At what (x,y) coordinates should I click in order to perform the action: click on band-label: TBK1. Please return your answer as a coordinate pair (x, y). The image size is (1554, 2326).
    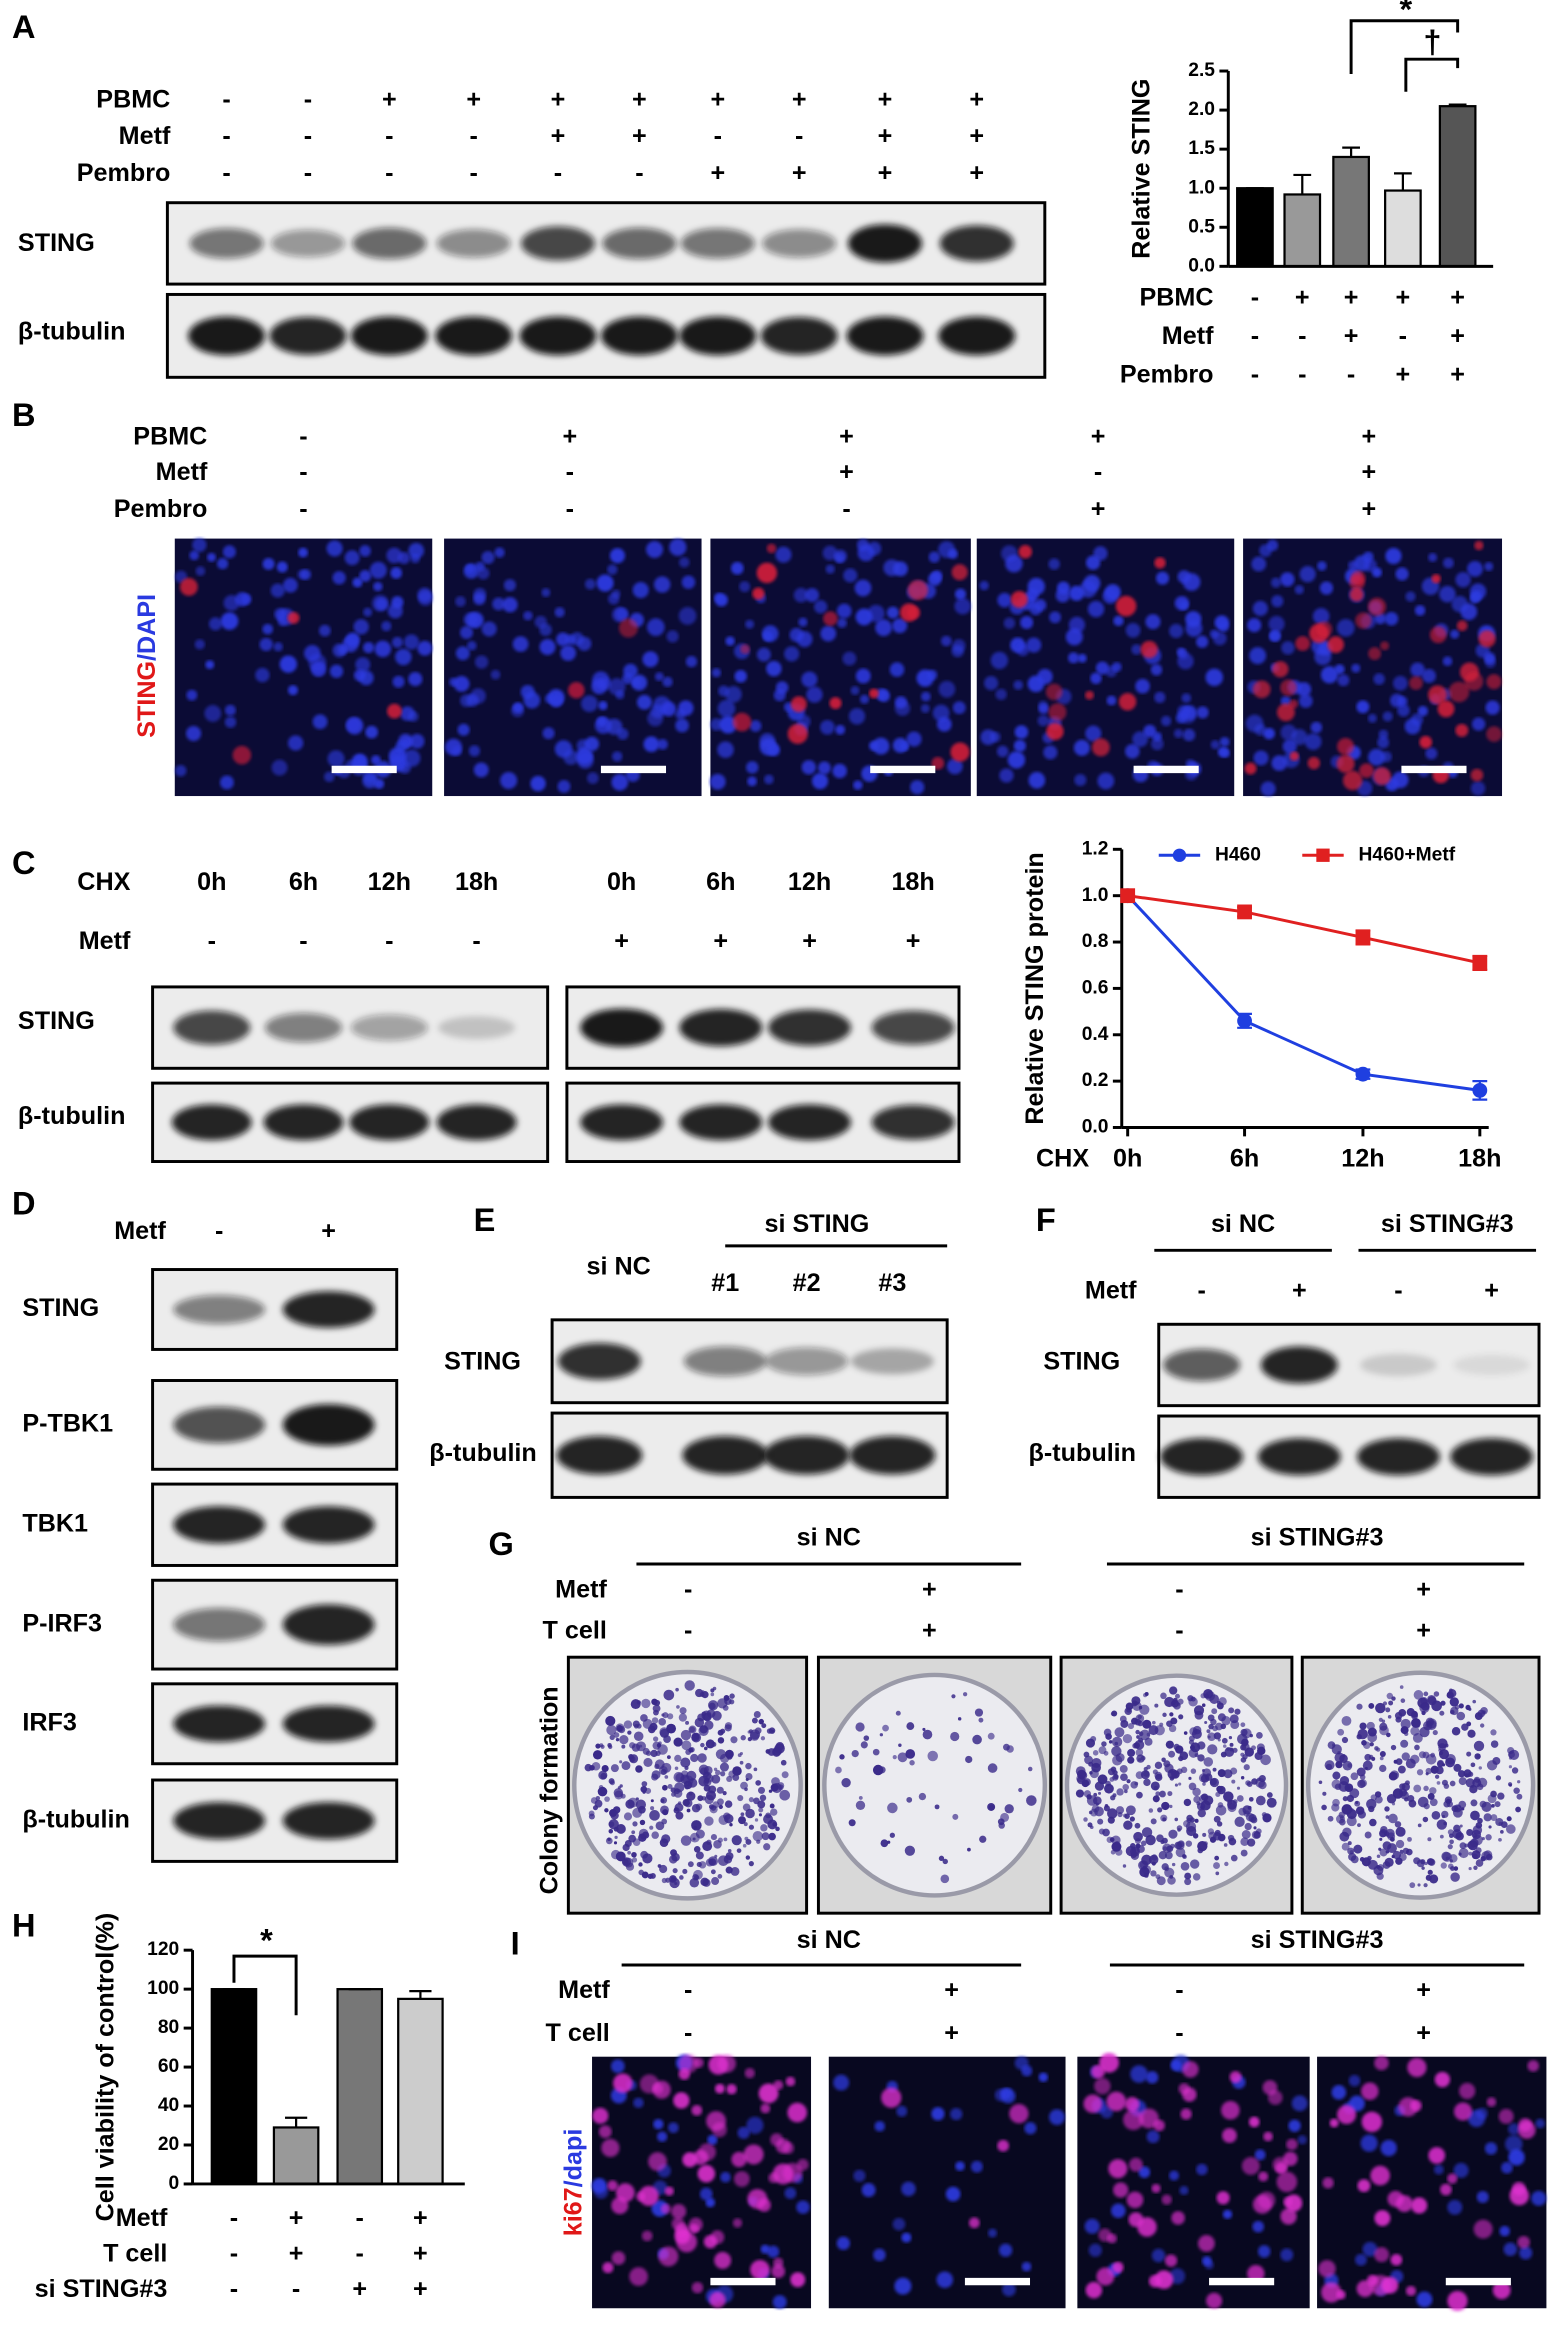
    Looking at the image, I should click on (55, 1523).